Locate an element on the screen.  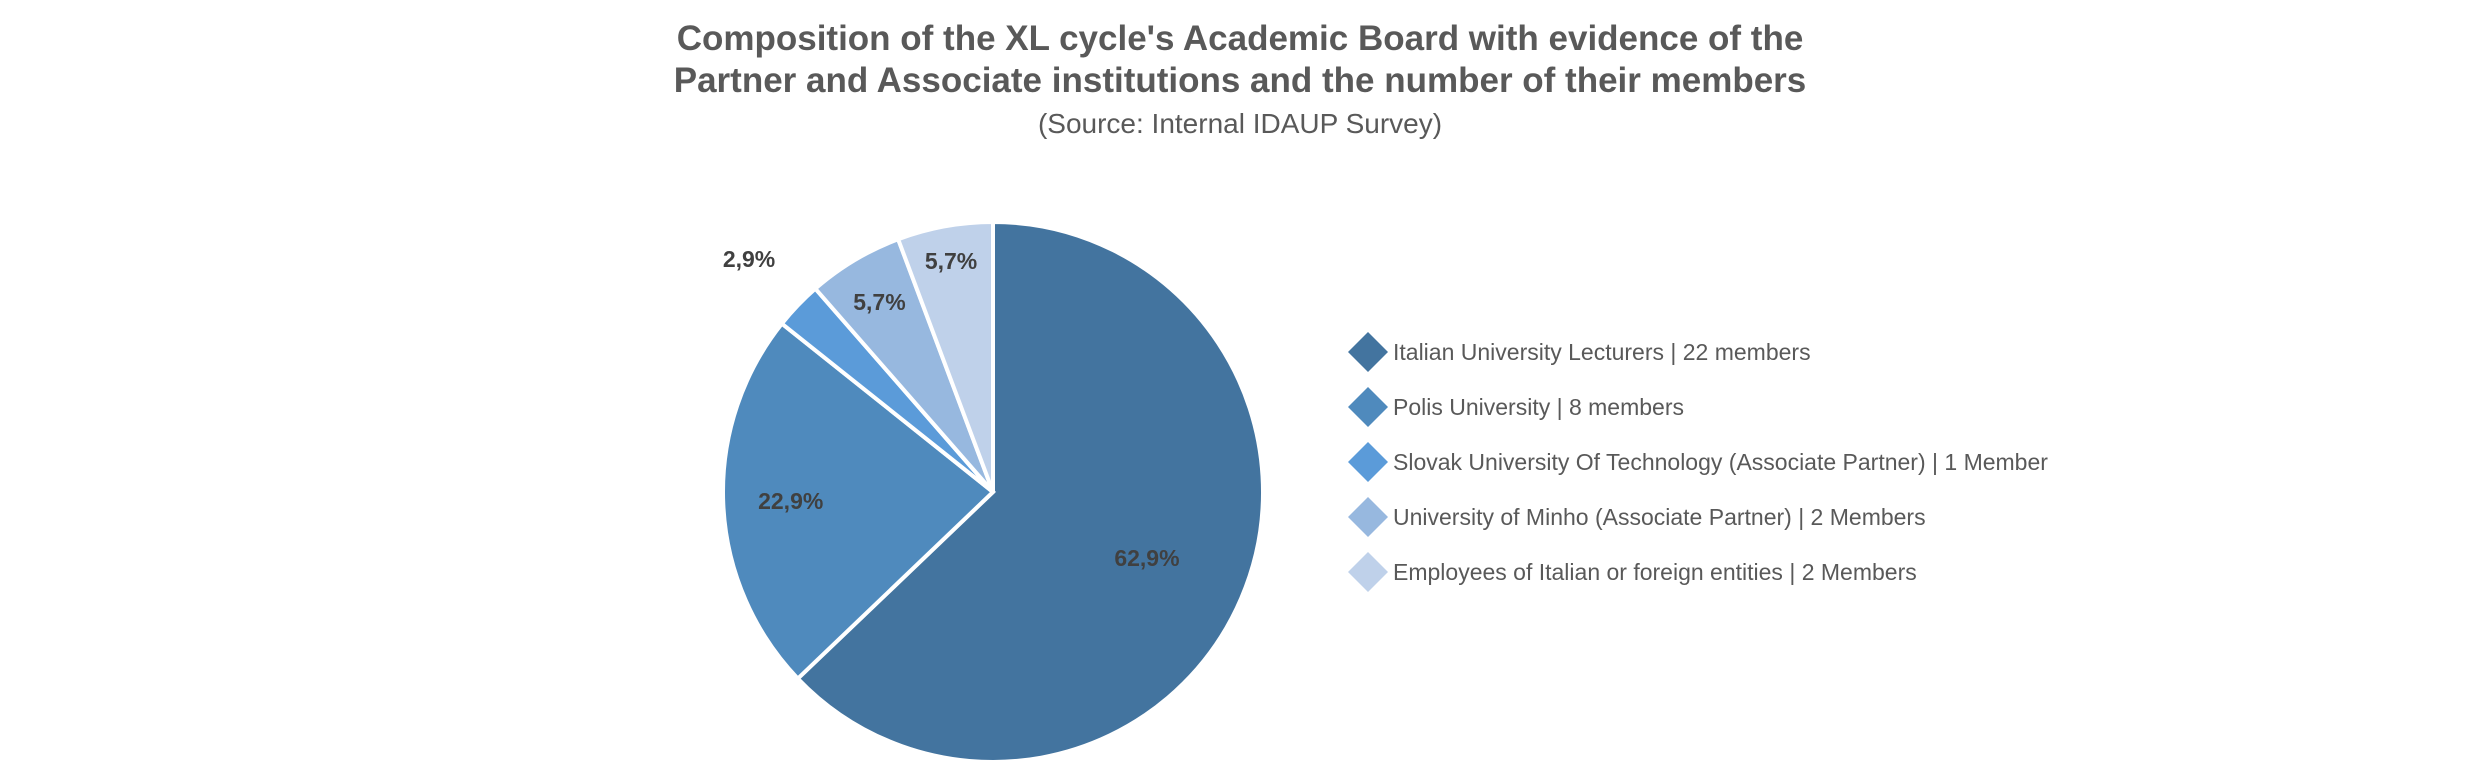
legend-item: Polis University | 8 members is located at coordinates (1516, 407).